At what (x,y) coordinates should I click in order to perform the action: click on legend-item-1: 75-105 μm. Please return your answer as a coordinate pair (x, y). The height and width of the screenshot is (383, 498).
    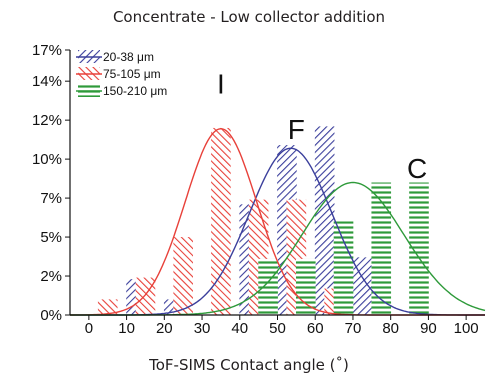
    Looking at the image, I should click on (118, 74).